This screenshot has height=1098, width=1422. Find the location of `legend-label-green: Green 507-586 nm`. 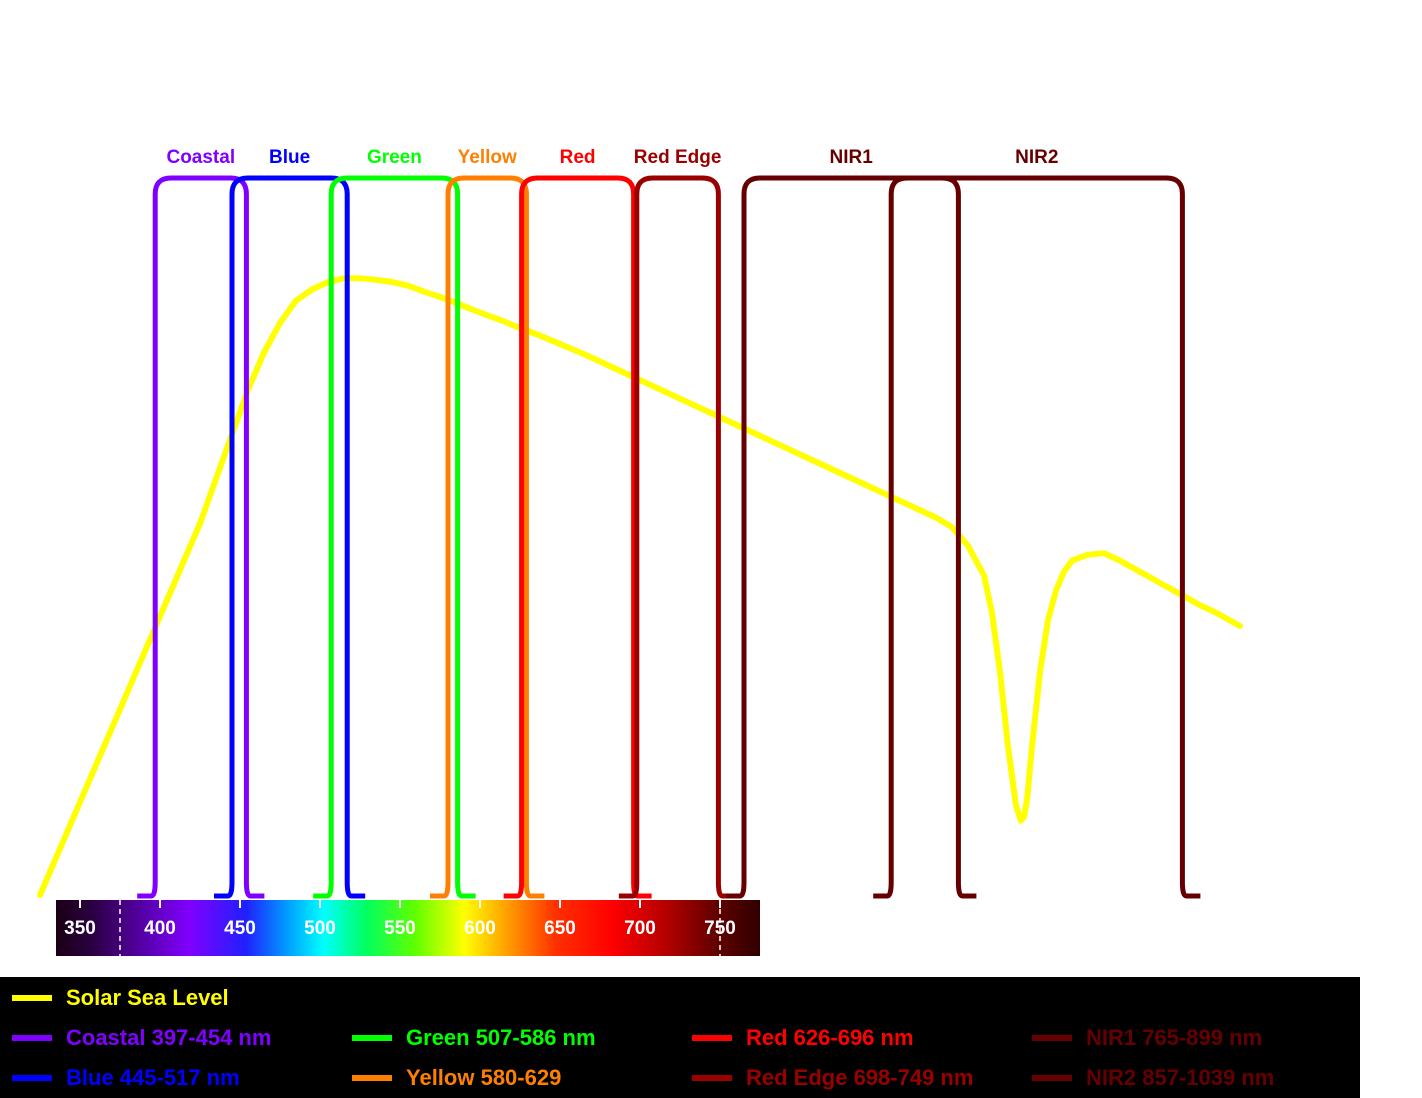

legend-label-green: Green 507-586 nm is located at coordinates (501, 1037).